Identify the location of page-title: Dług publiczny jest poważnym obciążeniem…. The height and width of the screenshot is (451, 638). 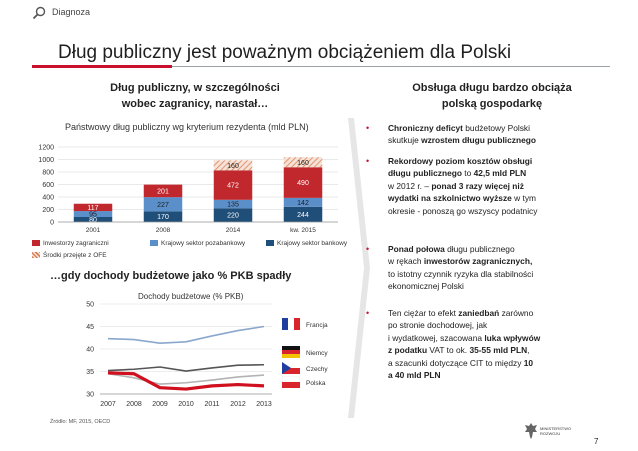
(285, 52).